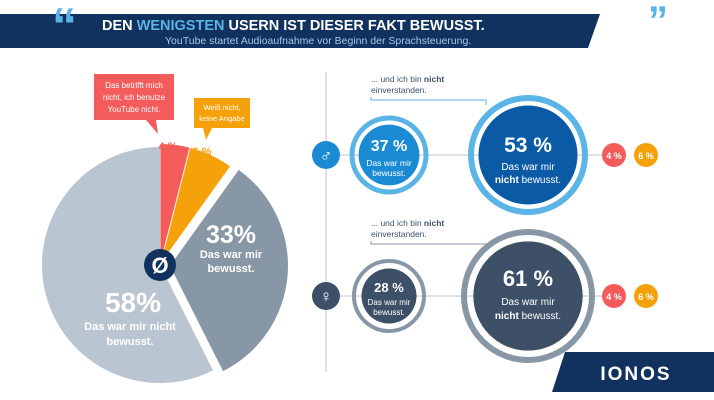 The image size is (714, 400). What do you see at coordinates (528, 145) in the screenshot?
I see `men-unaware-pct: 53 %` at bounding box center [528, 145].